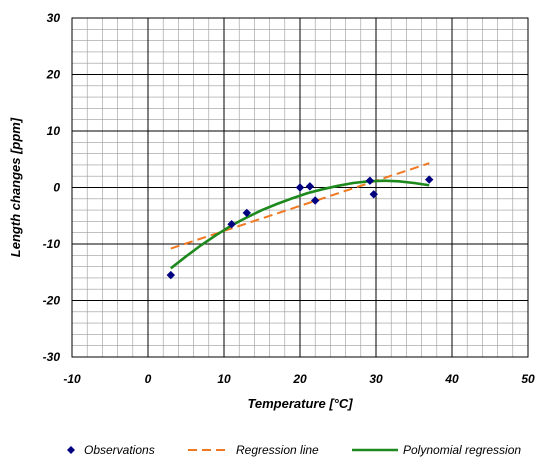  Describe the element at coordinates (277, 450) in the screenshot. I see `legend-regression-line-label: Regression line` at that location.